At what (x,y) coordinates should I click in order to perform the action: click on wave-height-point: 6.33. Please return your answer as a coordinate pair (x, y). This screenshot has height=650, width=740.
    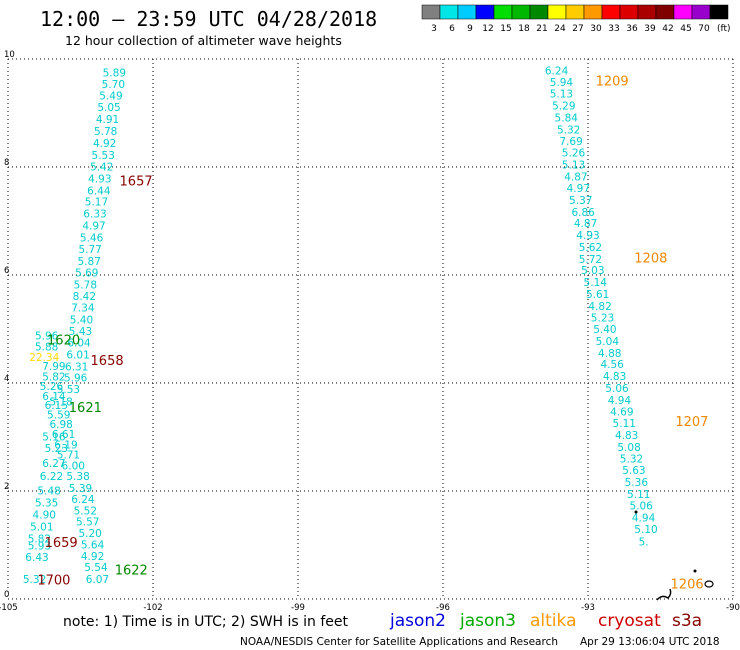
    Looking at the image, I should click on (94, 215).